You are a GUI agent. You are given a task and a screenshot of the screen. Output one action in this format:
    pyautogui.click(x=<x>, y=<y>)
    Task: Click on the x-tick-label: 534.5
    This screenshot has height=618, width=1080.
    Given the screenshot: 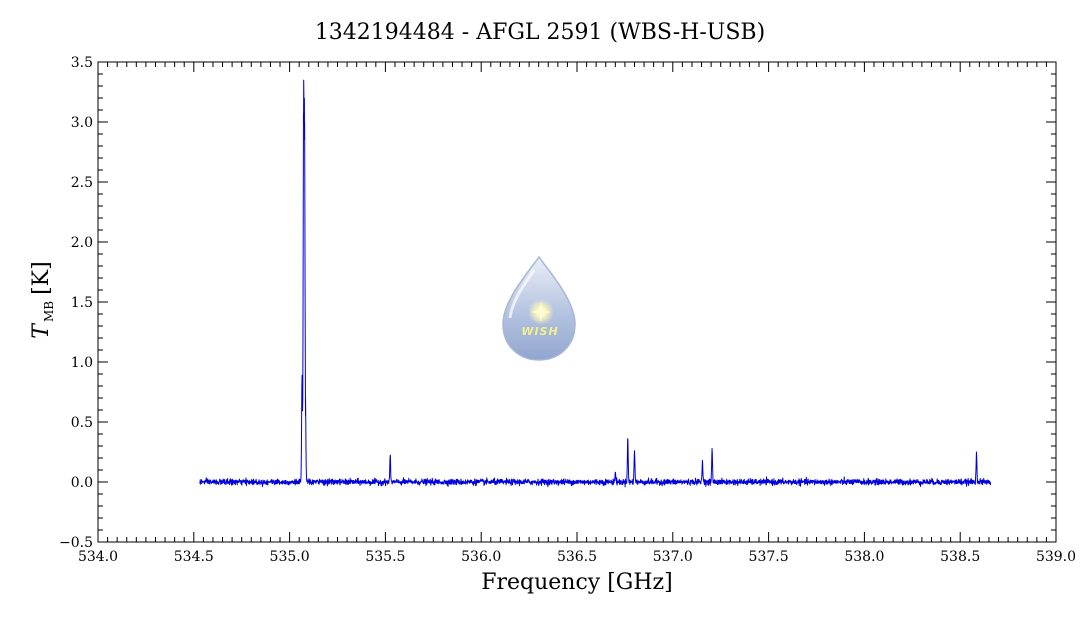 What is the action you would take?
    pyautogui.click(x=194, y=557)
    